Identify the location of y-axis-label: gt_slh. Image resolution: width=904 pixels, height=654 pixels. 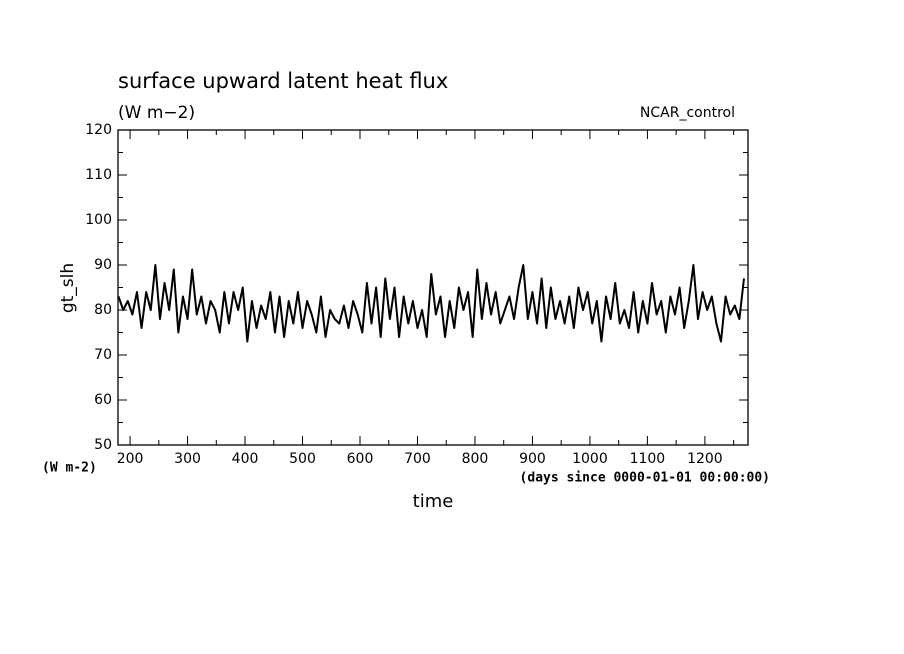
(68, 288).